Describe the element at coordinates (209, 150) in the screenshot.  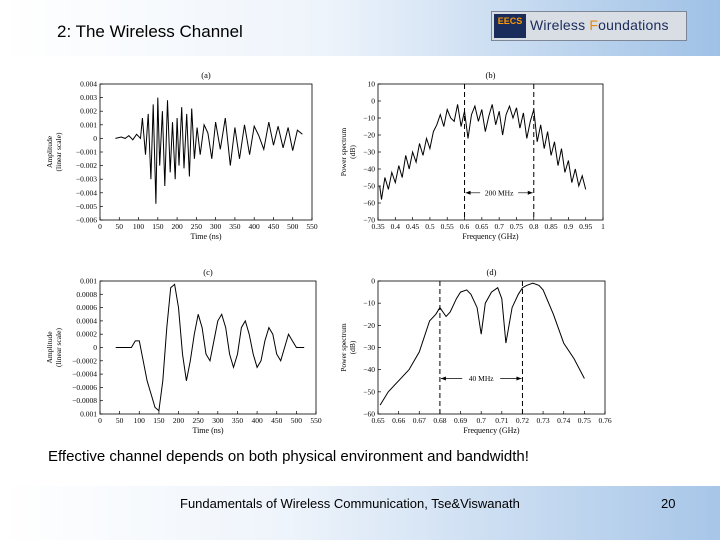
I see `series-line-a` at that location.